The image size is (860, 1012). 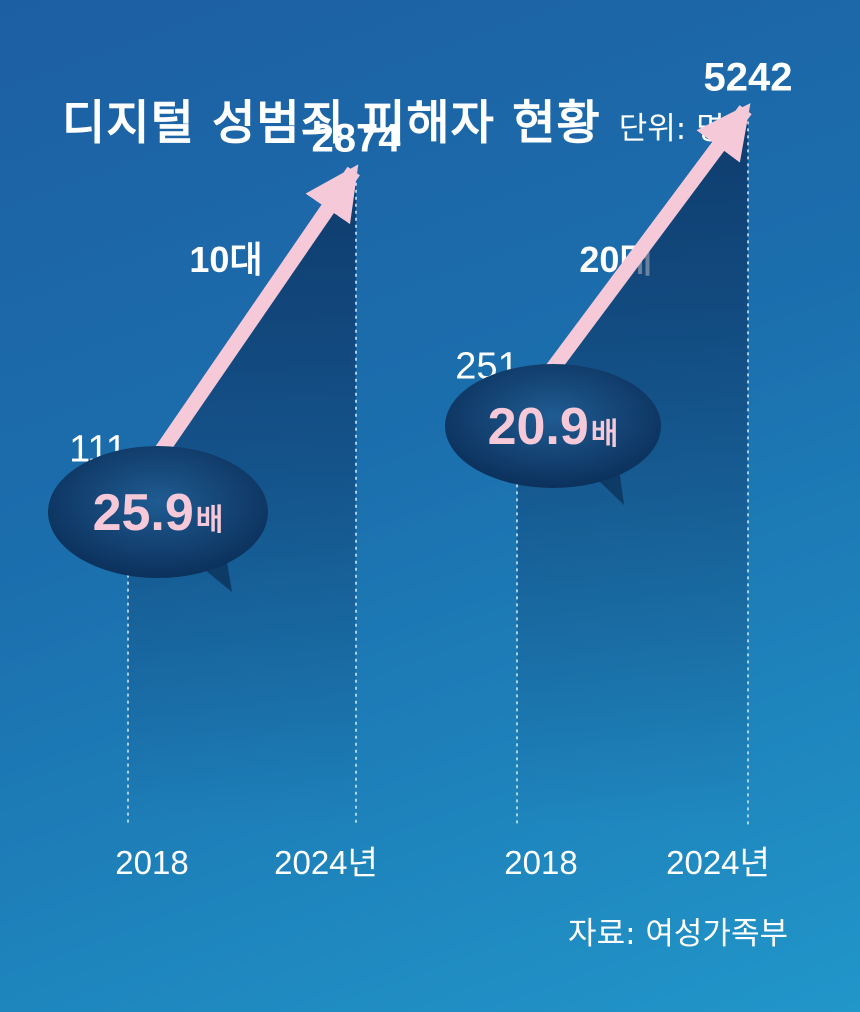 I want to click on panel-1-x-tick-label-1: 2018, so click(x=151, y=862).